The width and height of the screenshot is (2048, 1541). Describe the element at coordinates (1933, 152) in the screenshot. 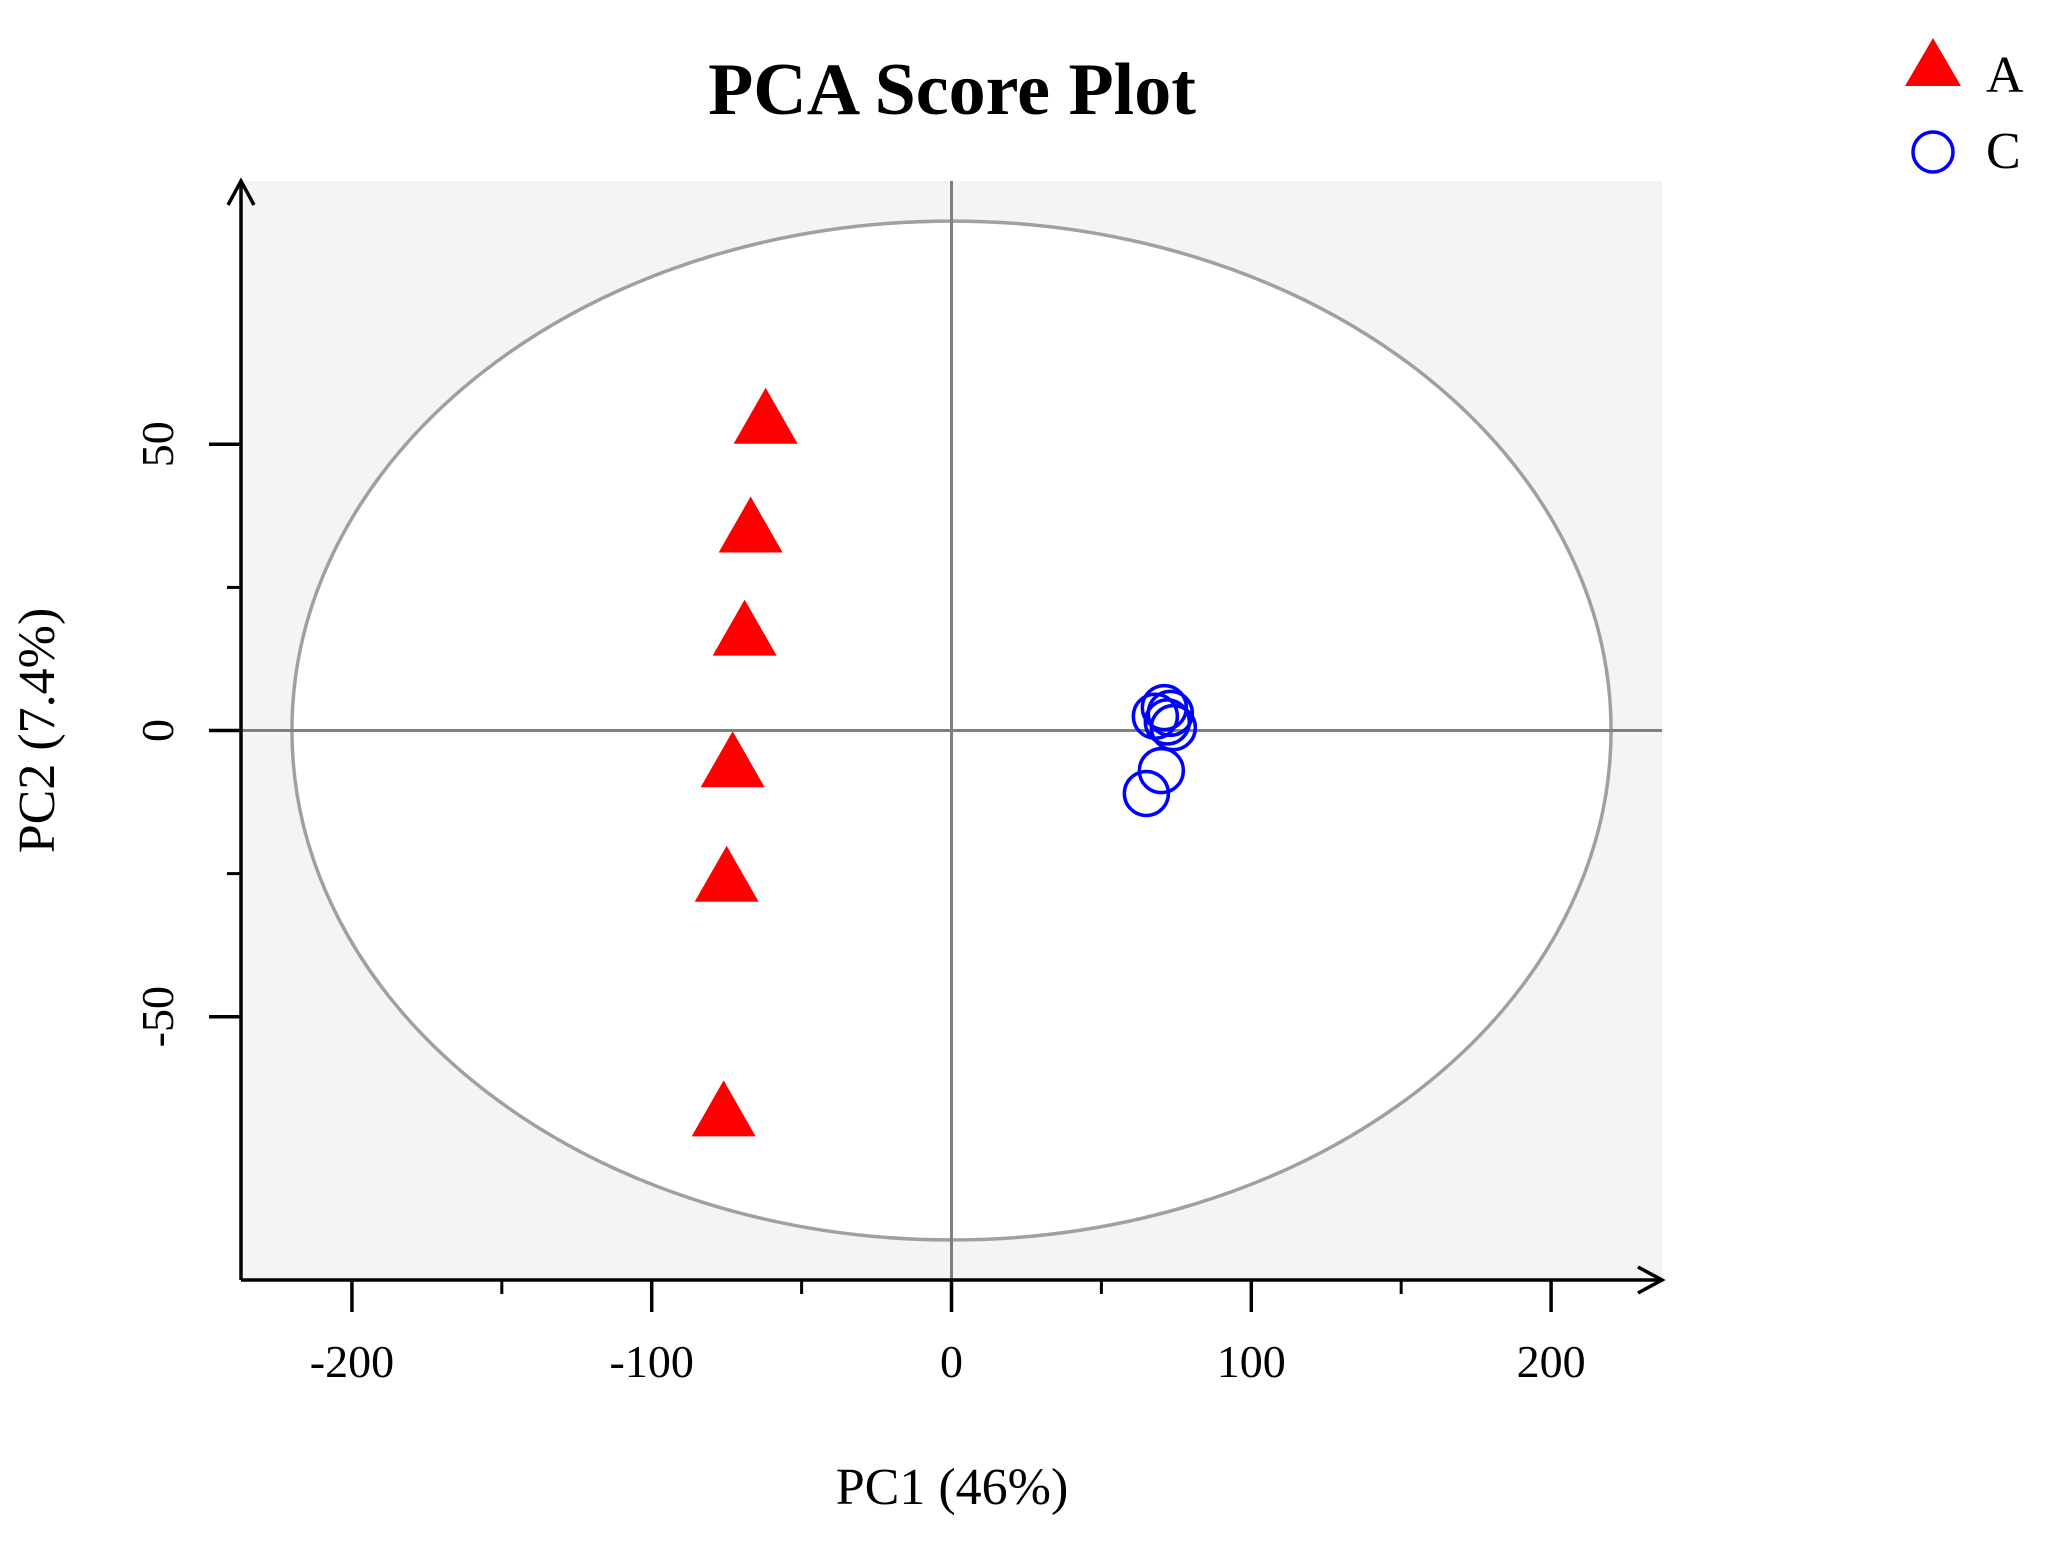

I see `legend-marker-c` at that location.